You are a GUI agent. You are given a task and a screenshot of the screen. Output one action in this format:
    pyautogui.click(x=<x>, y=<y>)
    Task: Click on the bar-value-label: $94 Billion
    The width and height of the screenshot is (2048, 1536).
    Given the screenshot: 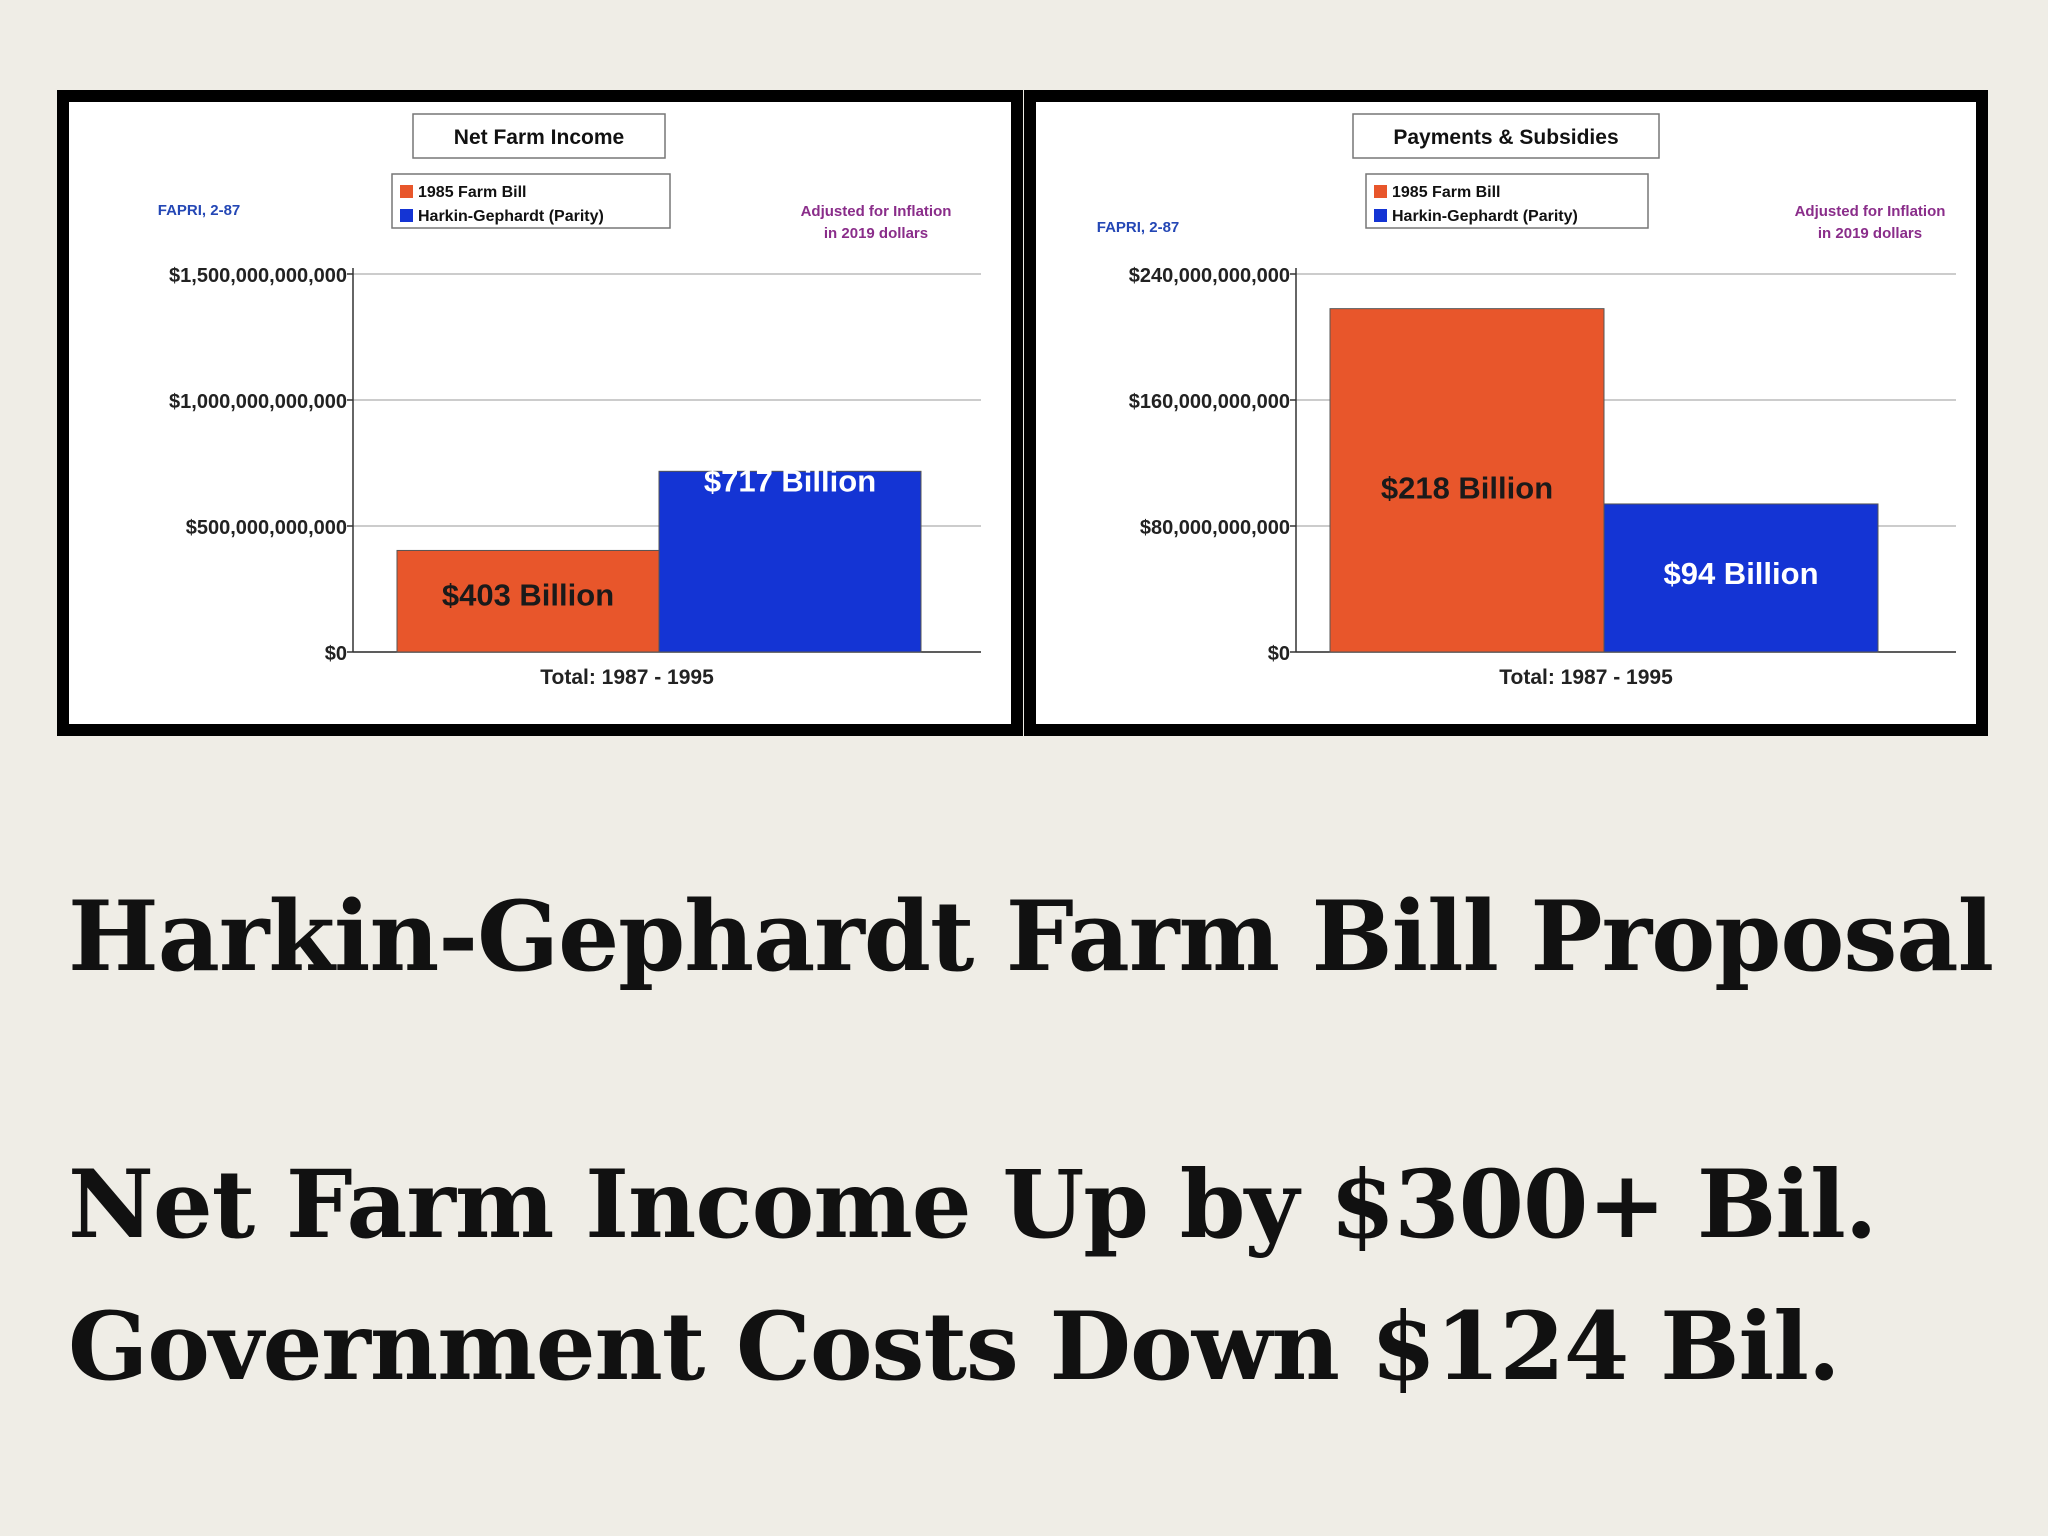 What is the action you would take?
    pyautogui.click(x=1740, y=573)
    